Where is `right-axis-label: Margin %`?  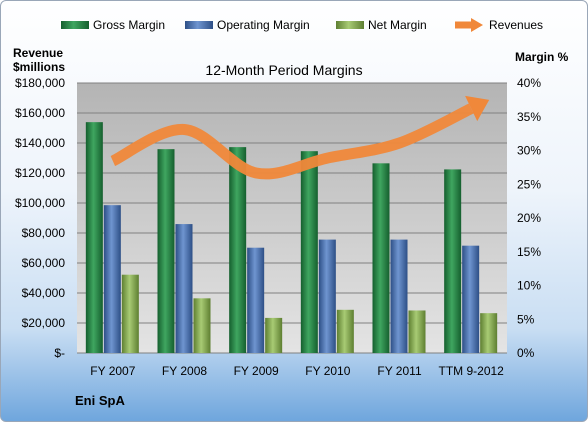
right-axis-label: Margin % is located at coordinates (542, 57).